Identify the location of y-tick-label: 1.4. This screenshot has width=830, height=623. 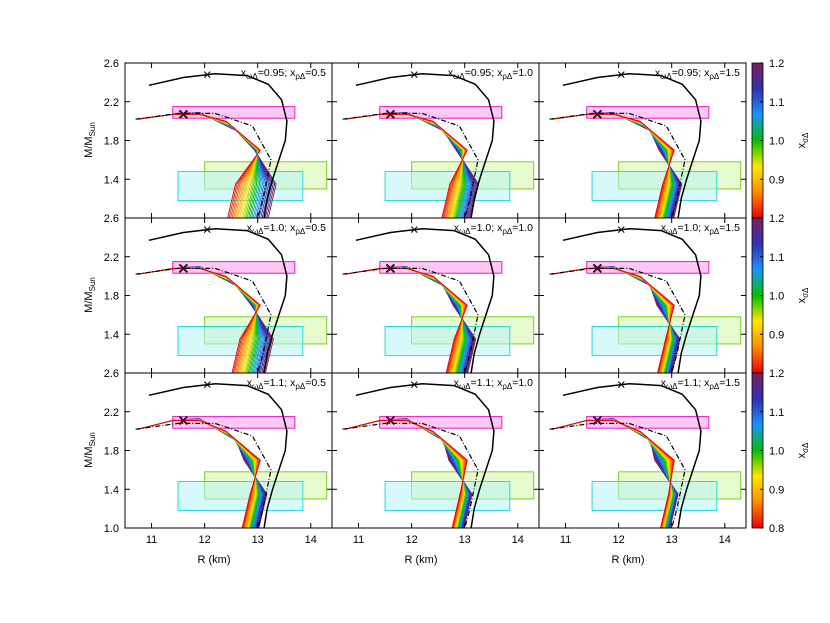
(111, 180).